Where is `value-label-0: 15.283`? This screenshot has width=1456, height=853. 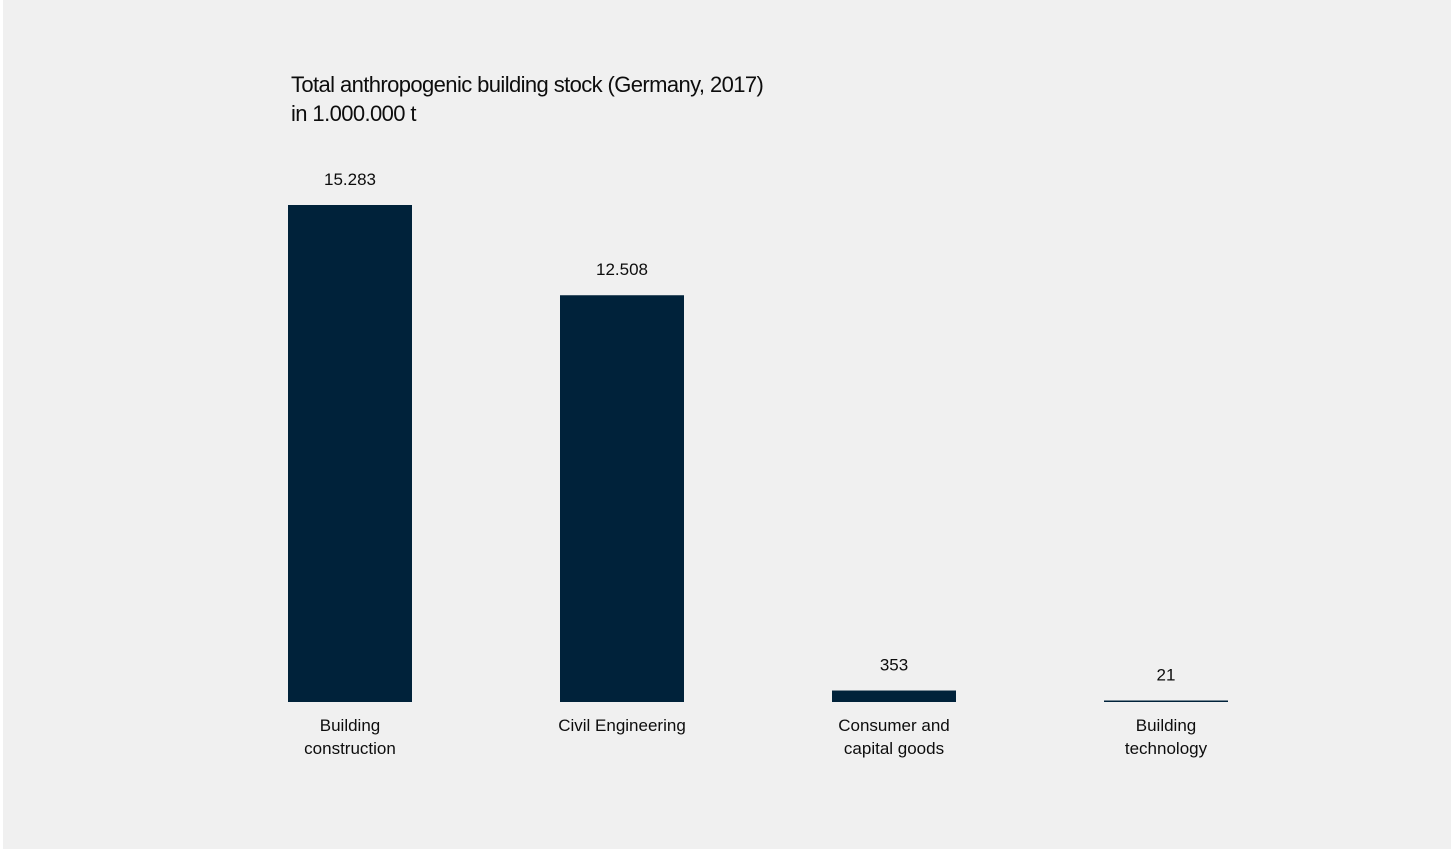
value-label-0: 15.283 is located at coordinates (350, 179).